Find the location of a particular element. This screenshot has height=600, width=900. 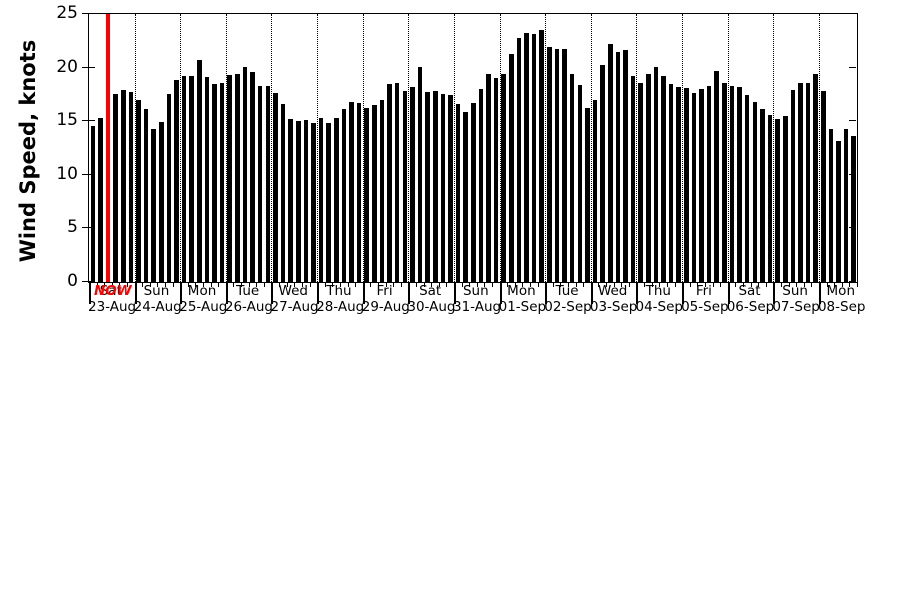

x-axis-day-label: Sun 31-Aug is located at coordinates (477, 300).